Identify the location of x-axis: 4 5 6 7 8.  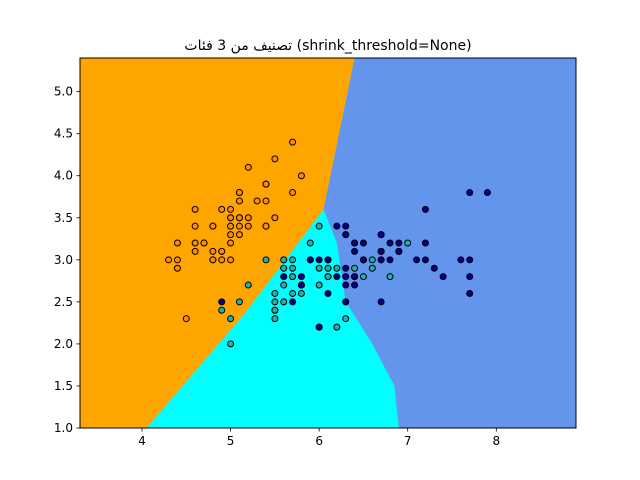
(319, 438).